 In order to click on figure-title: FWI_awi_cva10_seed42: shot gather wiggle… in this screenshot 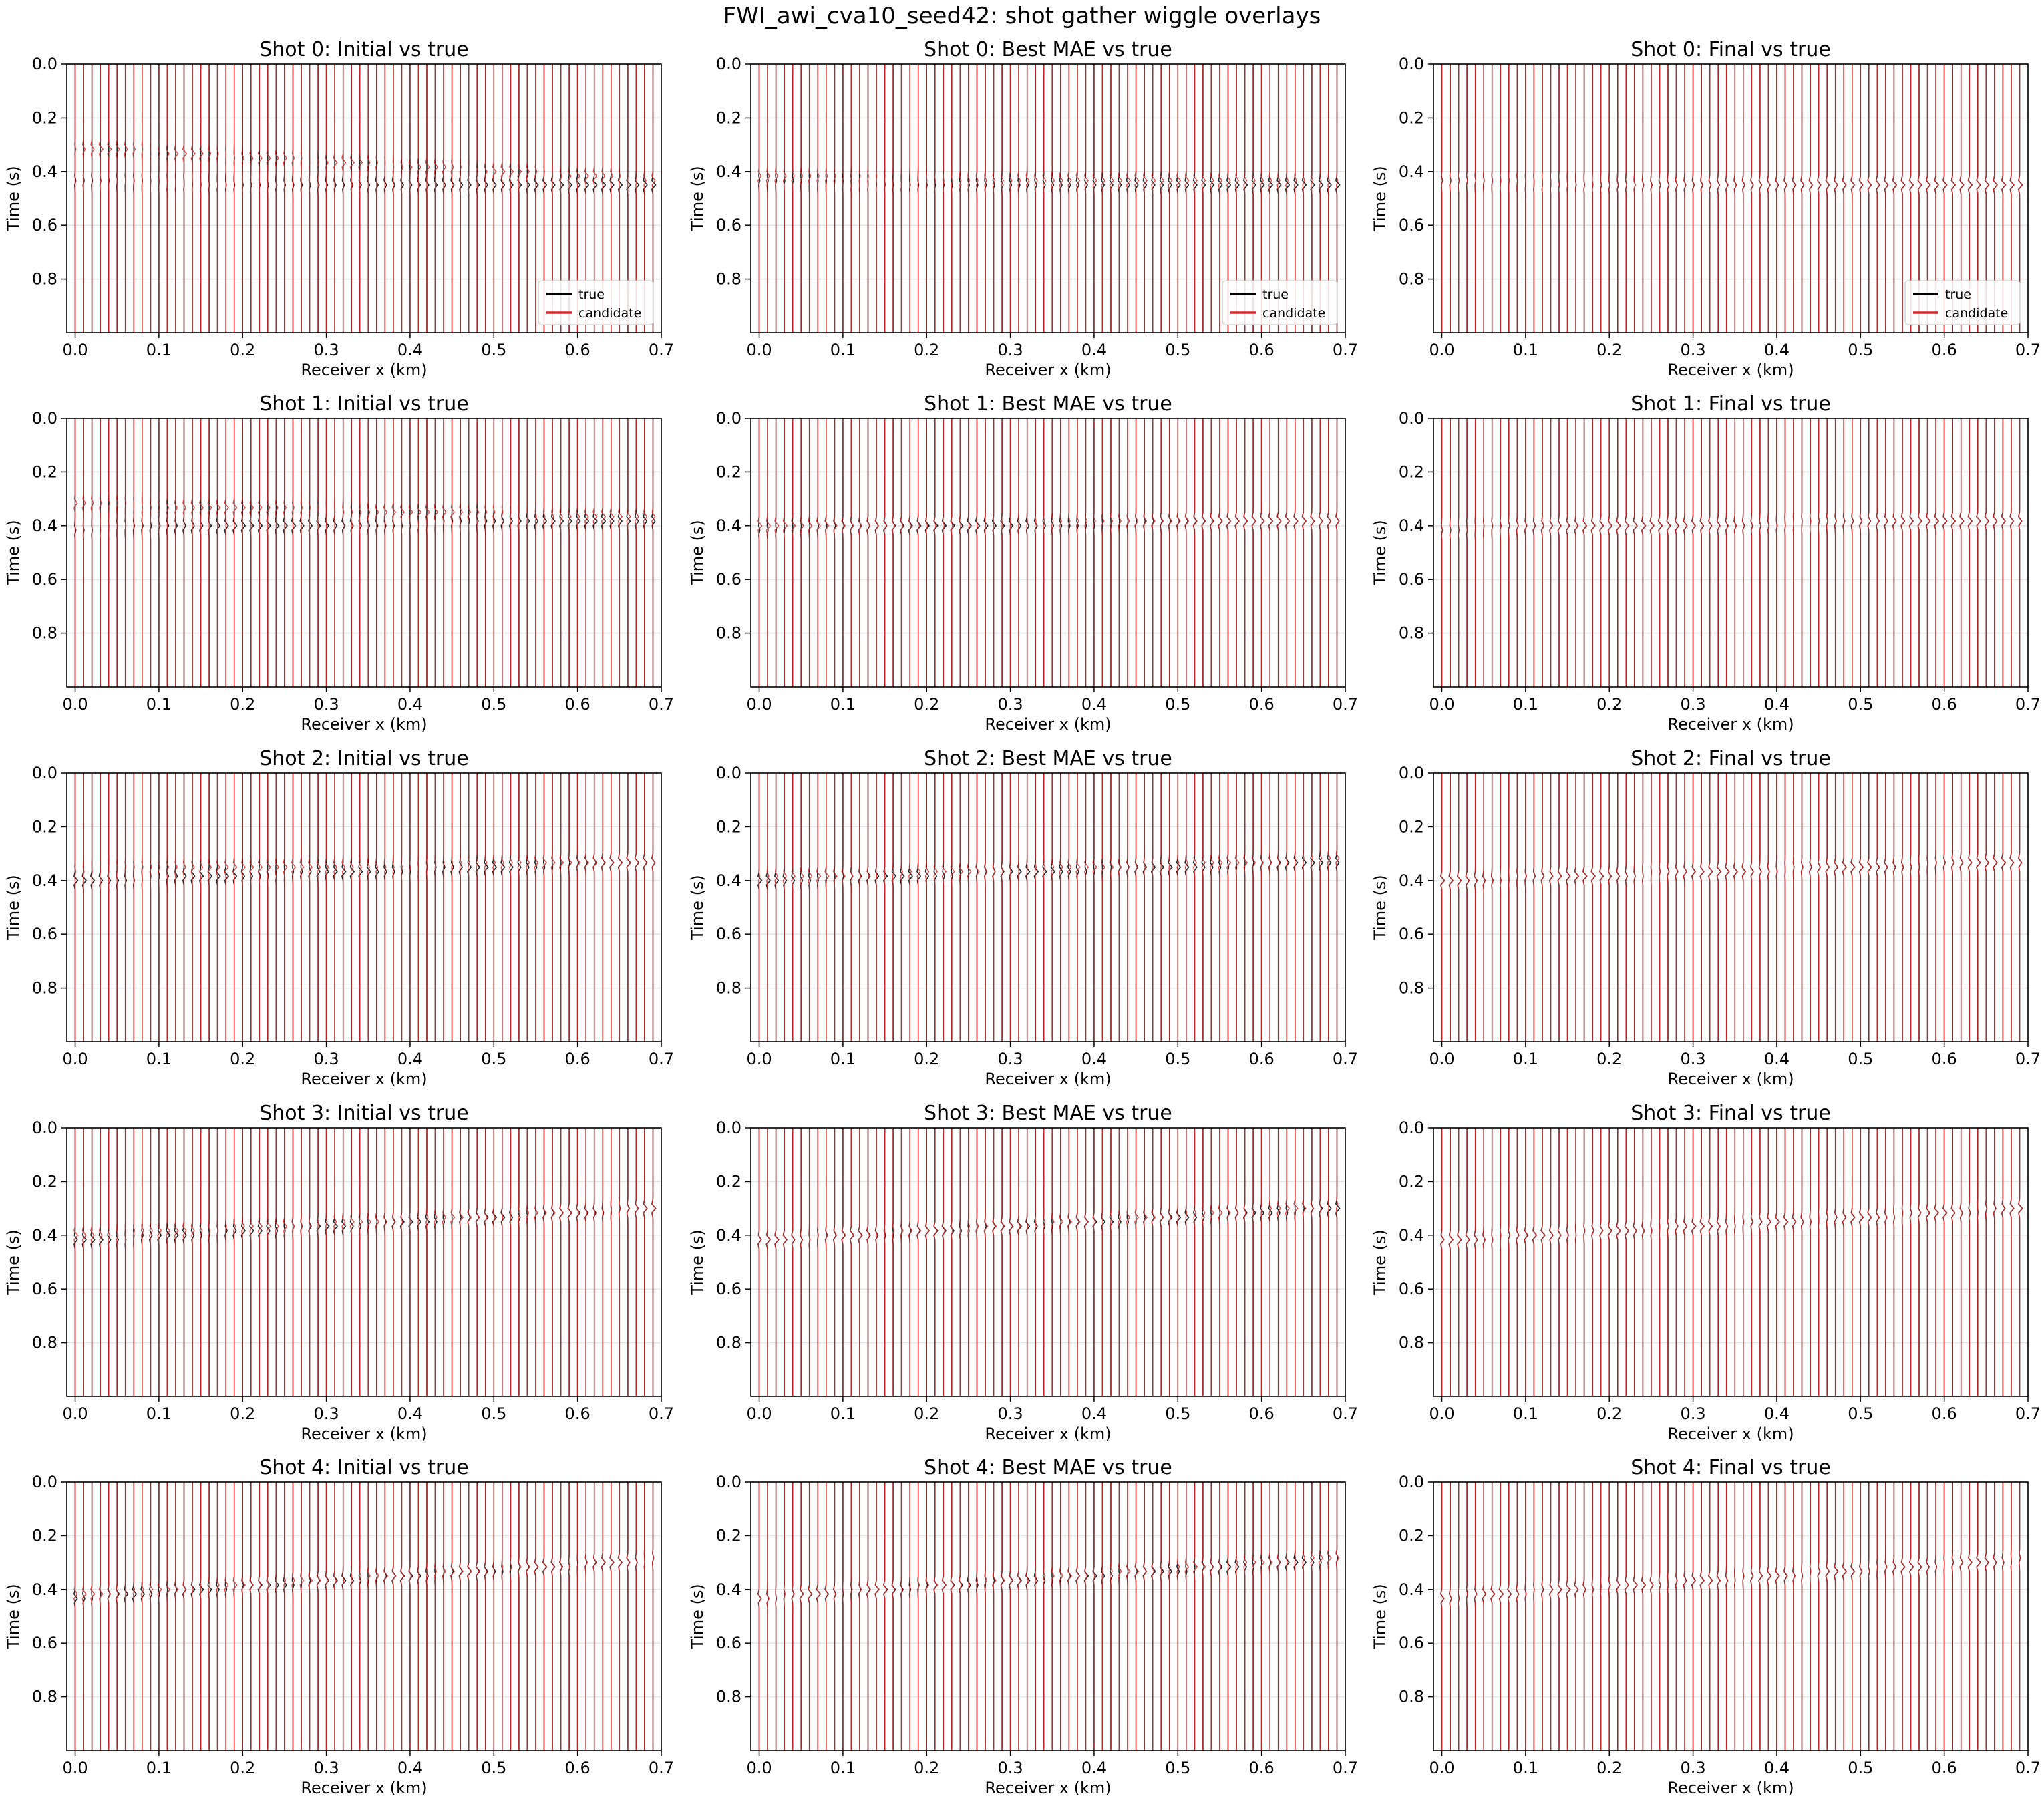, I will do `click(1022, 16)`.